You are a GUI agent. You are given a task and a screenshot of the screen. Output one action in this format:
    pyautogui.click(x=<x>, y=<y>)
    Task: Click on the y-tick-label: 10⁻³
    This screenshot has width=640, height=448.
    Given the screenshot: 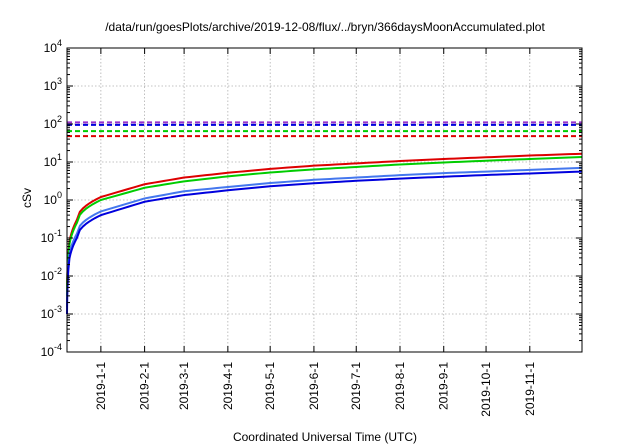 What is the action you would take?
    pyautogui.click(x=51, y=312)
    